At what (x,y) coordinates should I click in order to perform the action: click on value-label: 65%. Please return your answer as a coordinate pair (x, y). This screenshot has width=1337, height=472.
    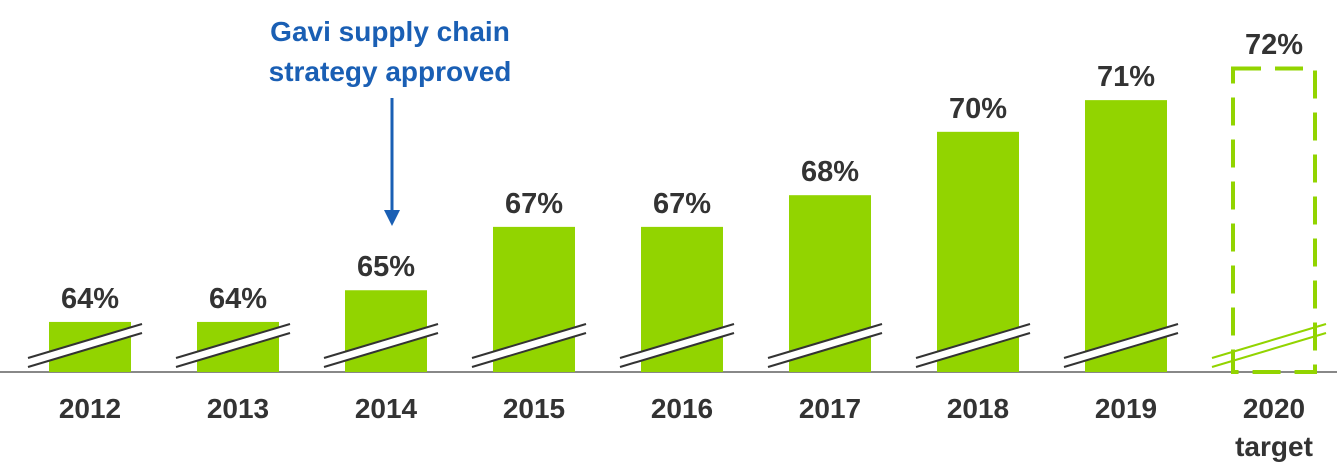
    Looking at the image, I should click on (386, 267).